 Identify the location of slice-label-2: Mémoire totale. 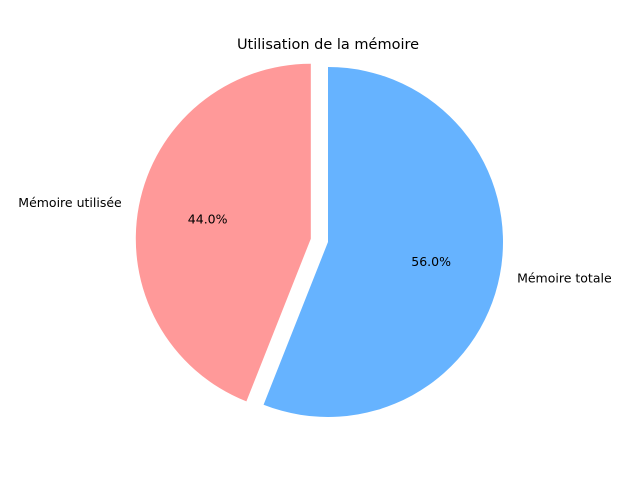
(564, 278).